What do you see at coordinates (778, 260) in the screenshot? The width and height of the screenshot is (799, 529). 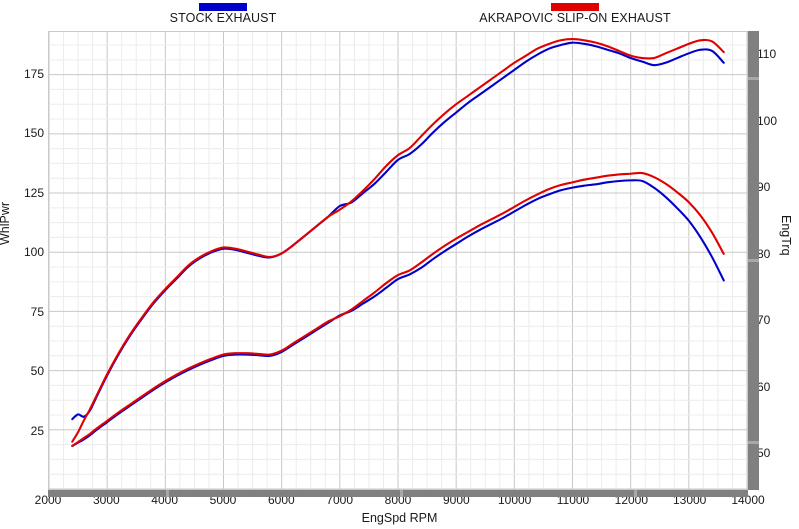 I see `y-axis-right-ticks: 50 60 70 80 90 100 110` at bounding box center [778, 260].